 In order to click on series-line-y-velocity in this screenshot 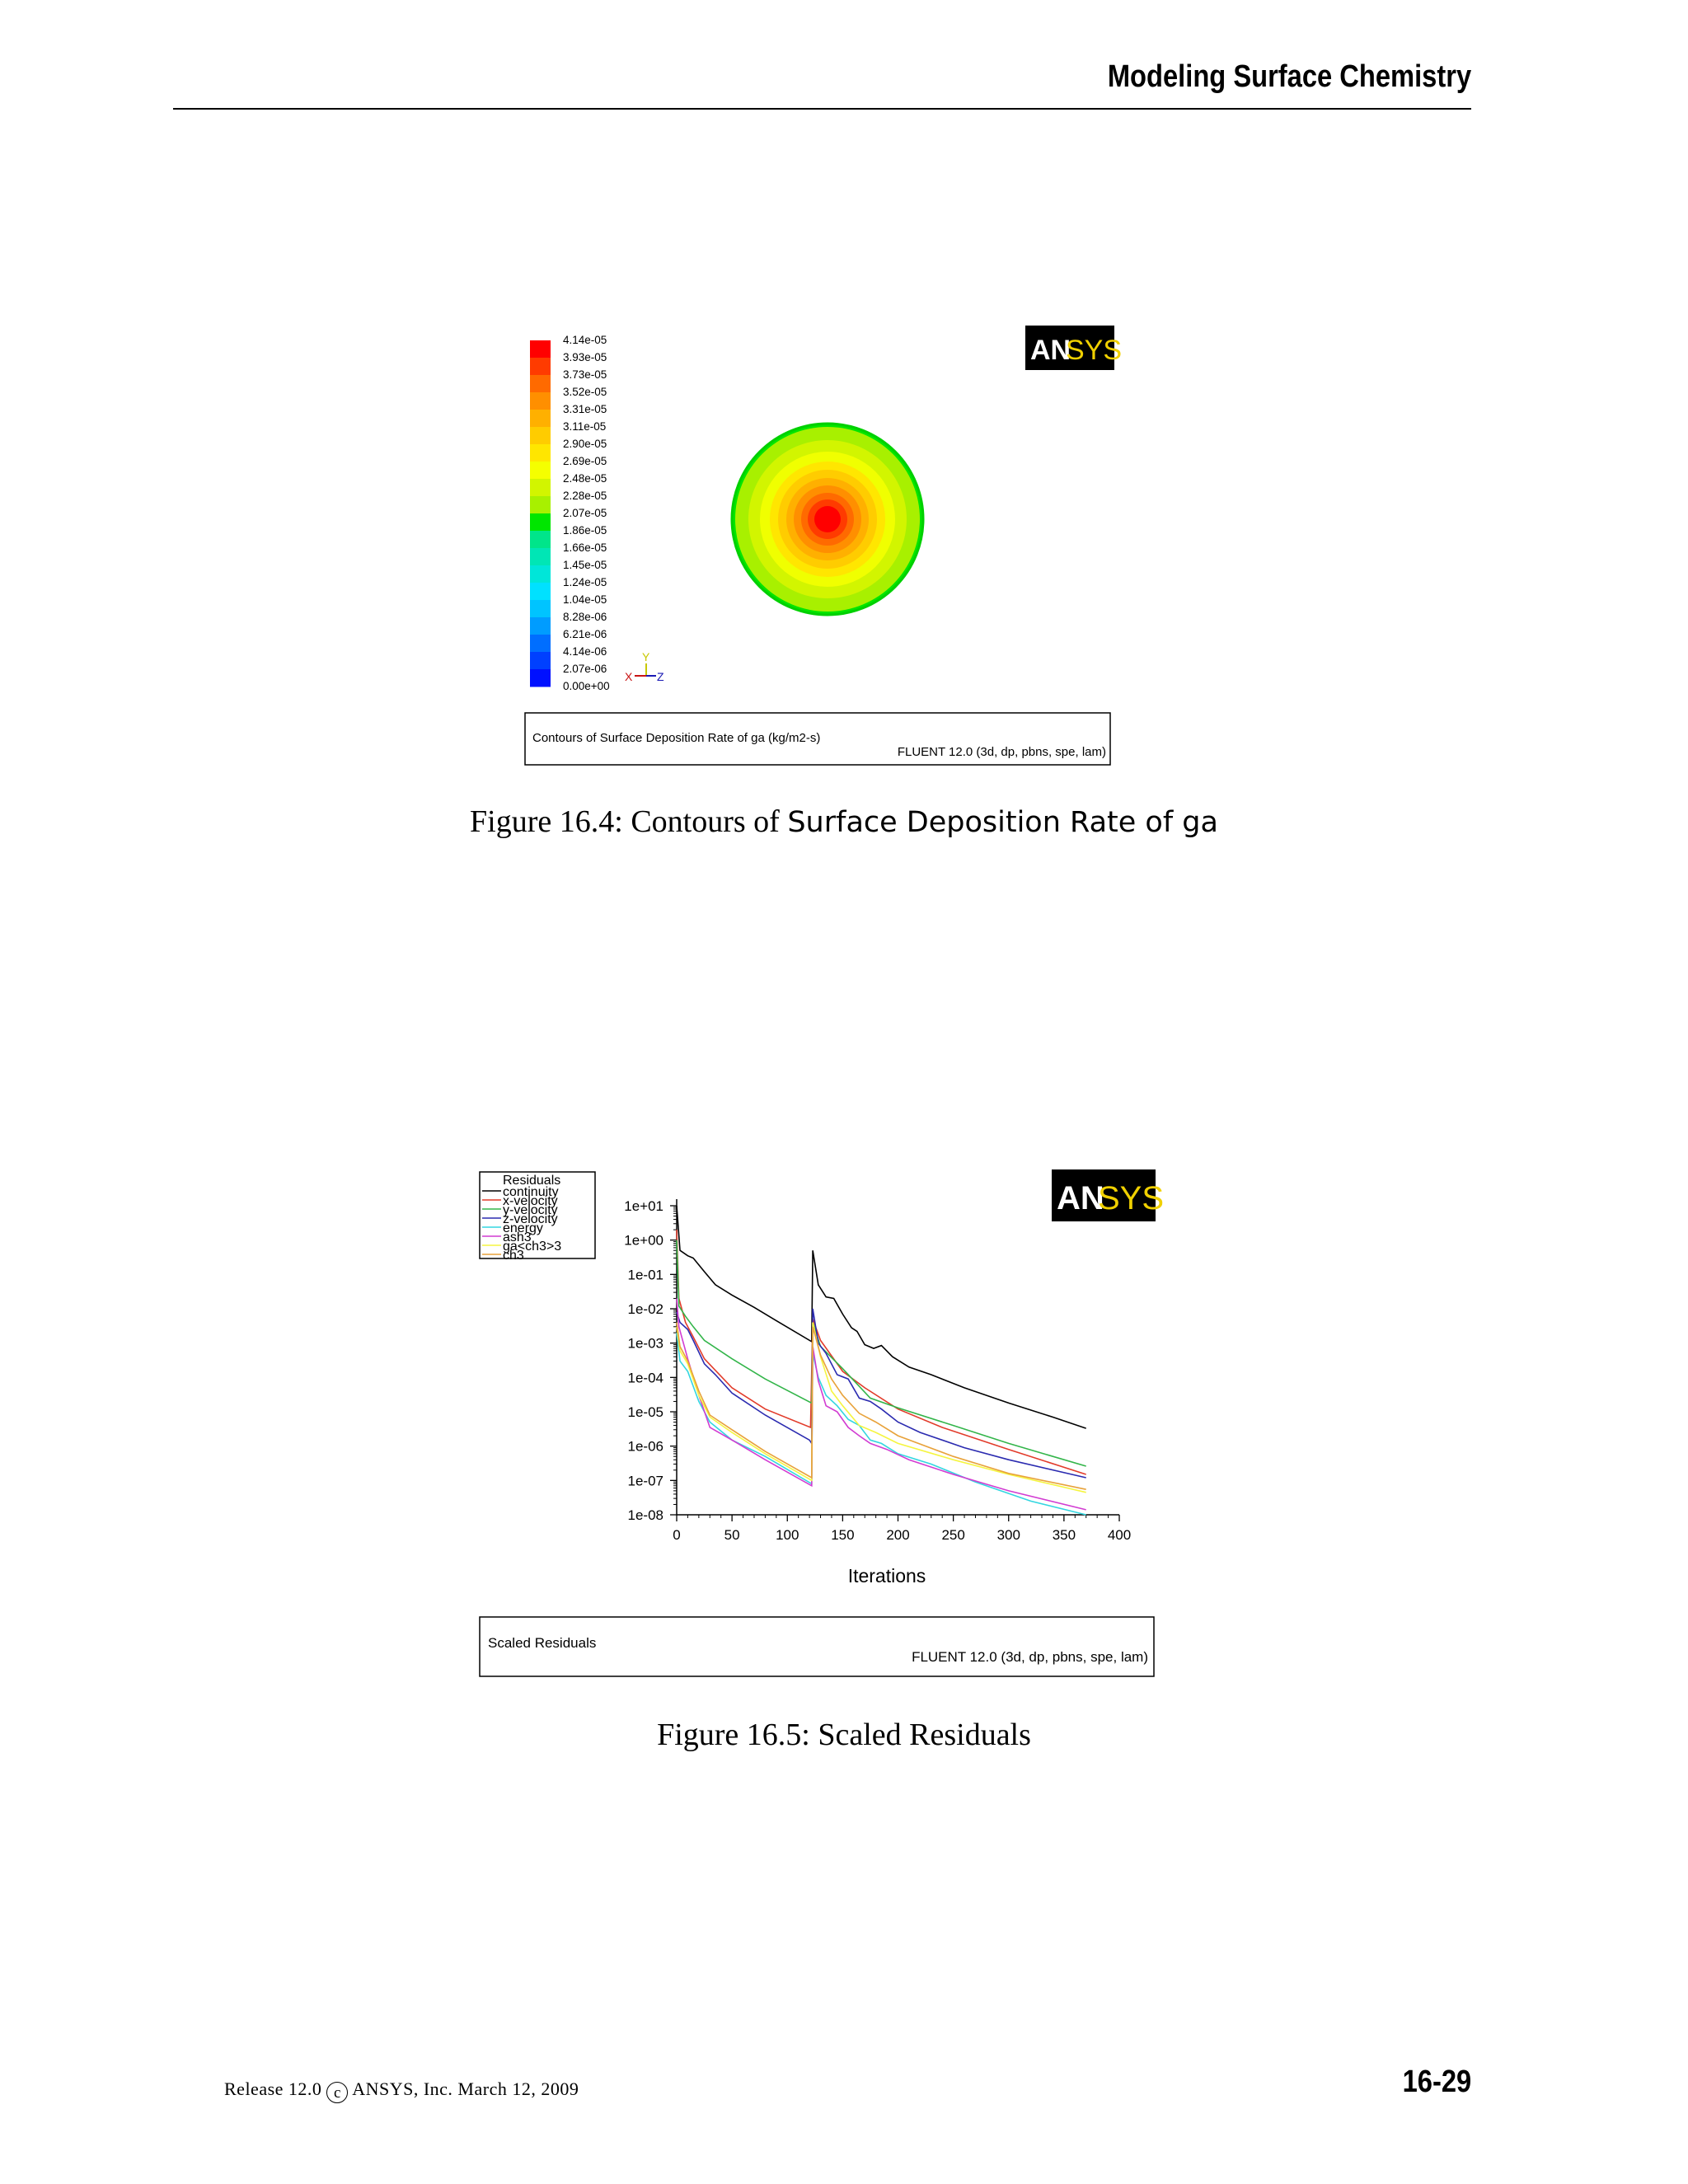, I will do `click(881, 1353)`.